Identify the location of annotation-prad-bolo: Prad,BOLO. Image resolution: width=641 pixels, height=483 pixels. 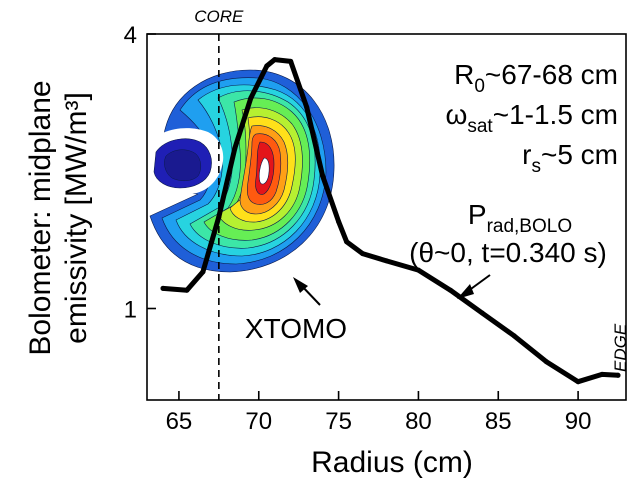
(520, 218).